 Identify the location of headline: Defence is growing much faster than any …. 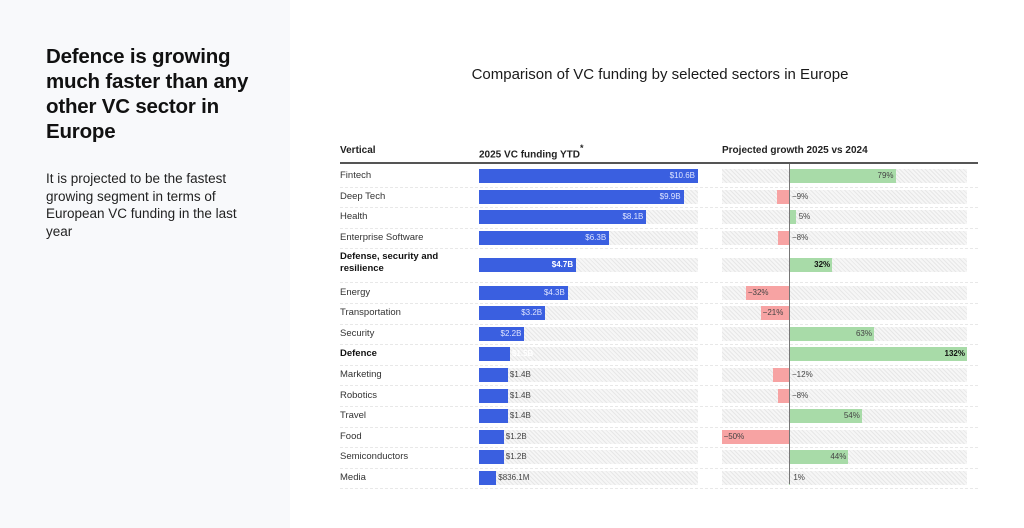
(147, 94).